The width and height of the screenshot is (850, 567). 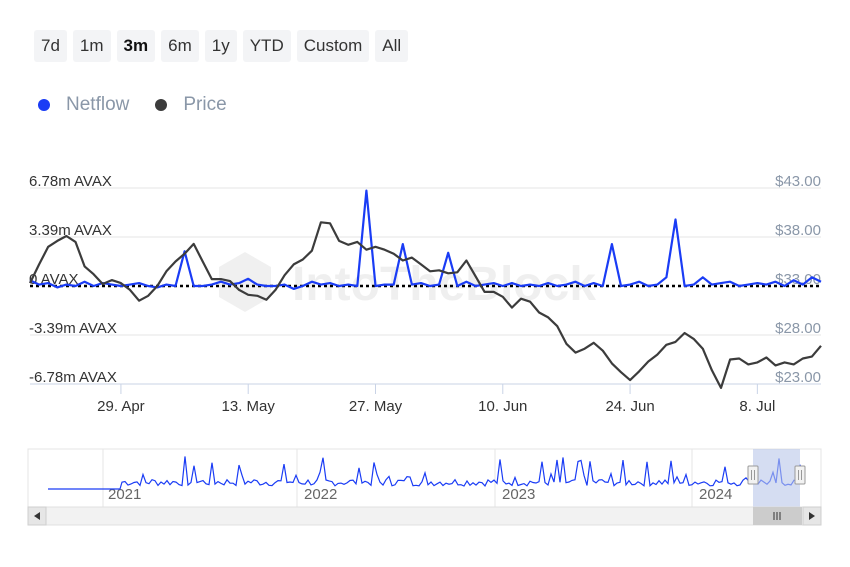 I want to click on arrow-left-icon, so click(x=37, y=516).